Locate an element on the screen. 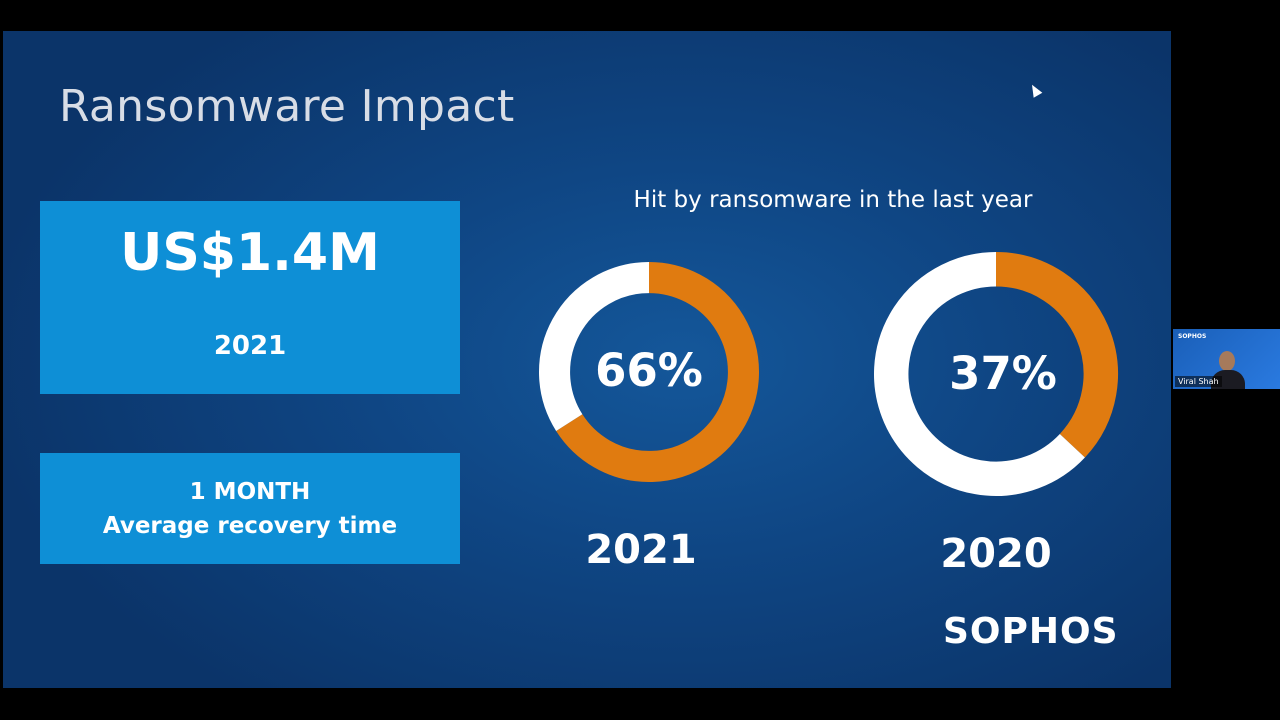  recovery-value: 1 MONTH is located at coordinates (250, 491).